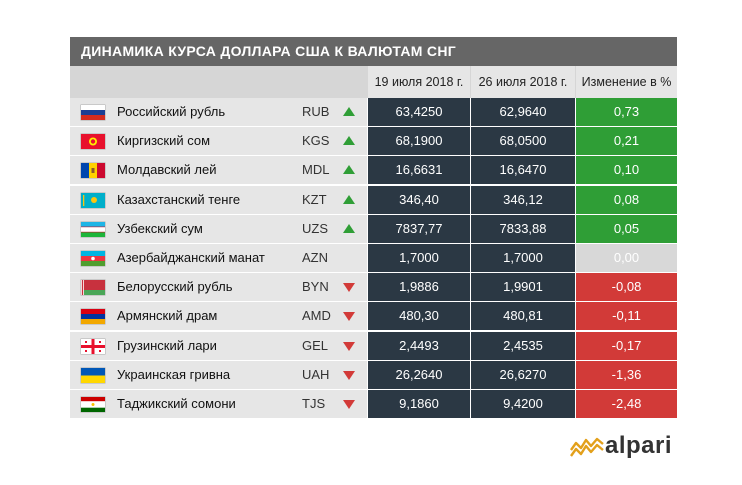 Image resolution: width=742 pixels, height=485 pixels. I want to click on rate-jul26: 1,7000, so click(523, 257).